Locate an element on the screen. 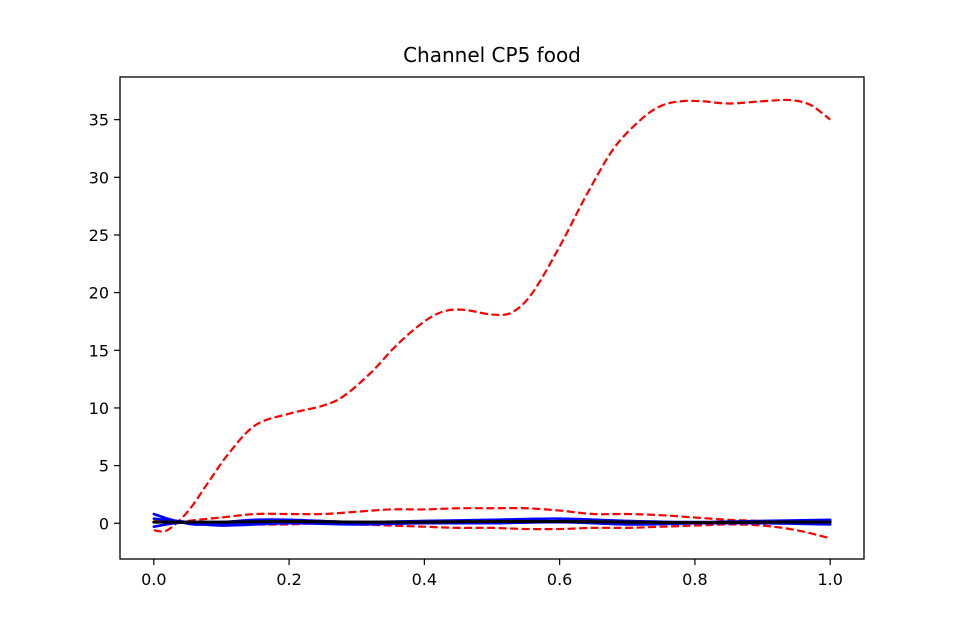  y-tick-label: 35 is located at coordinates (99, 120).